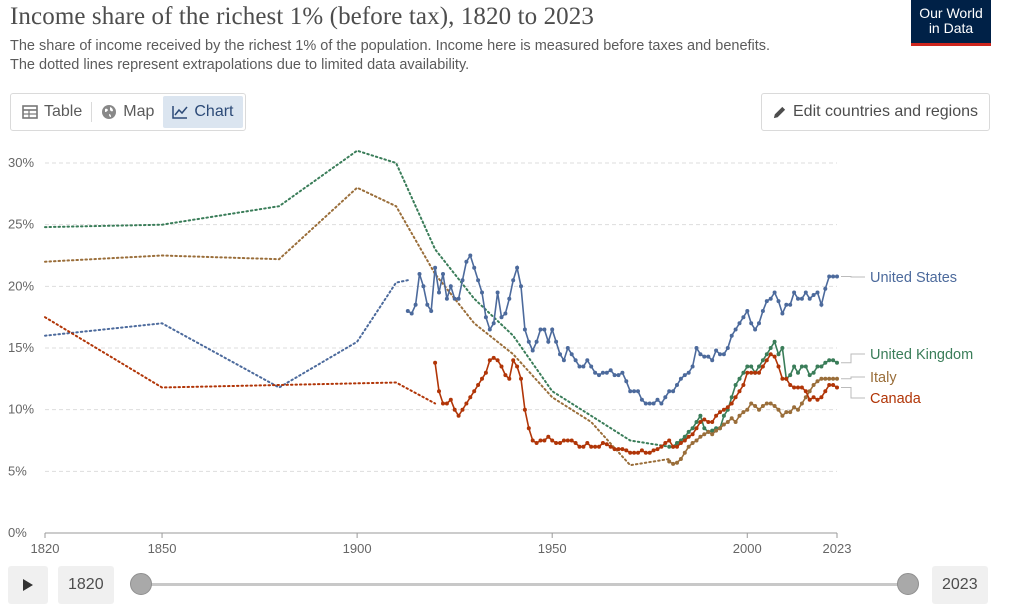 The height and width of the screenshot is (613, 1010). I want to click on our-world-in-data-logo: Our World in Data, so click(951, 23).